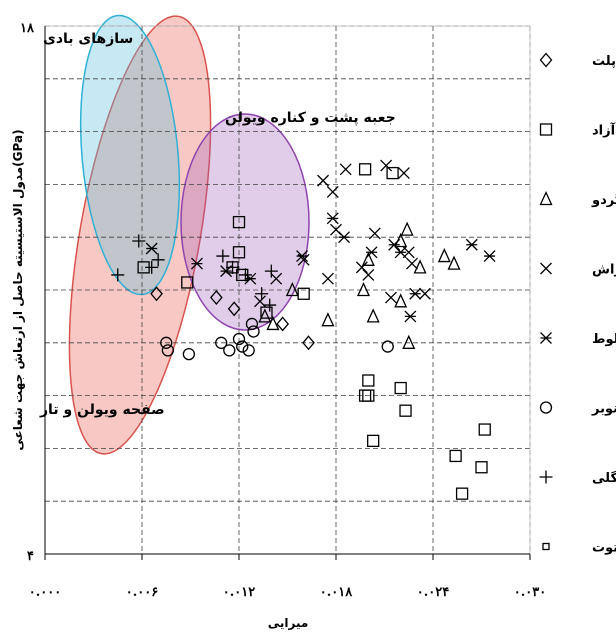 This screenshot has width=616, height=637. Describe the element at coordinates (27, 292) in the screenshot. I see `y-tick-labels: ۱۸ ۴` at that location.